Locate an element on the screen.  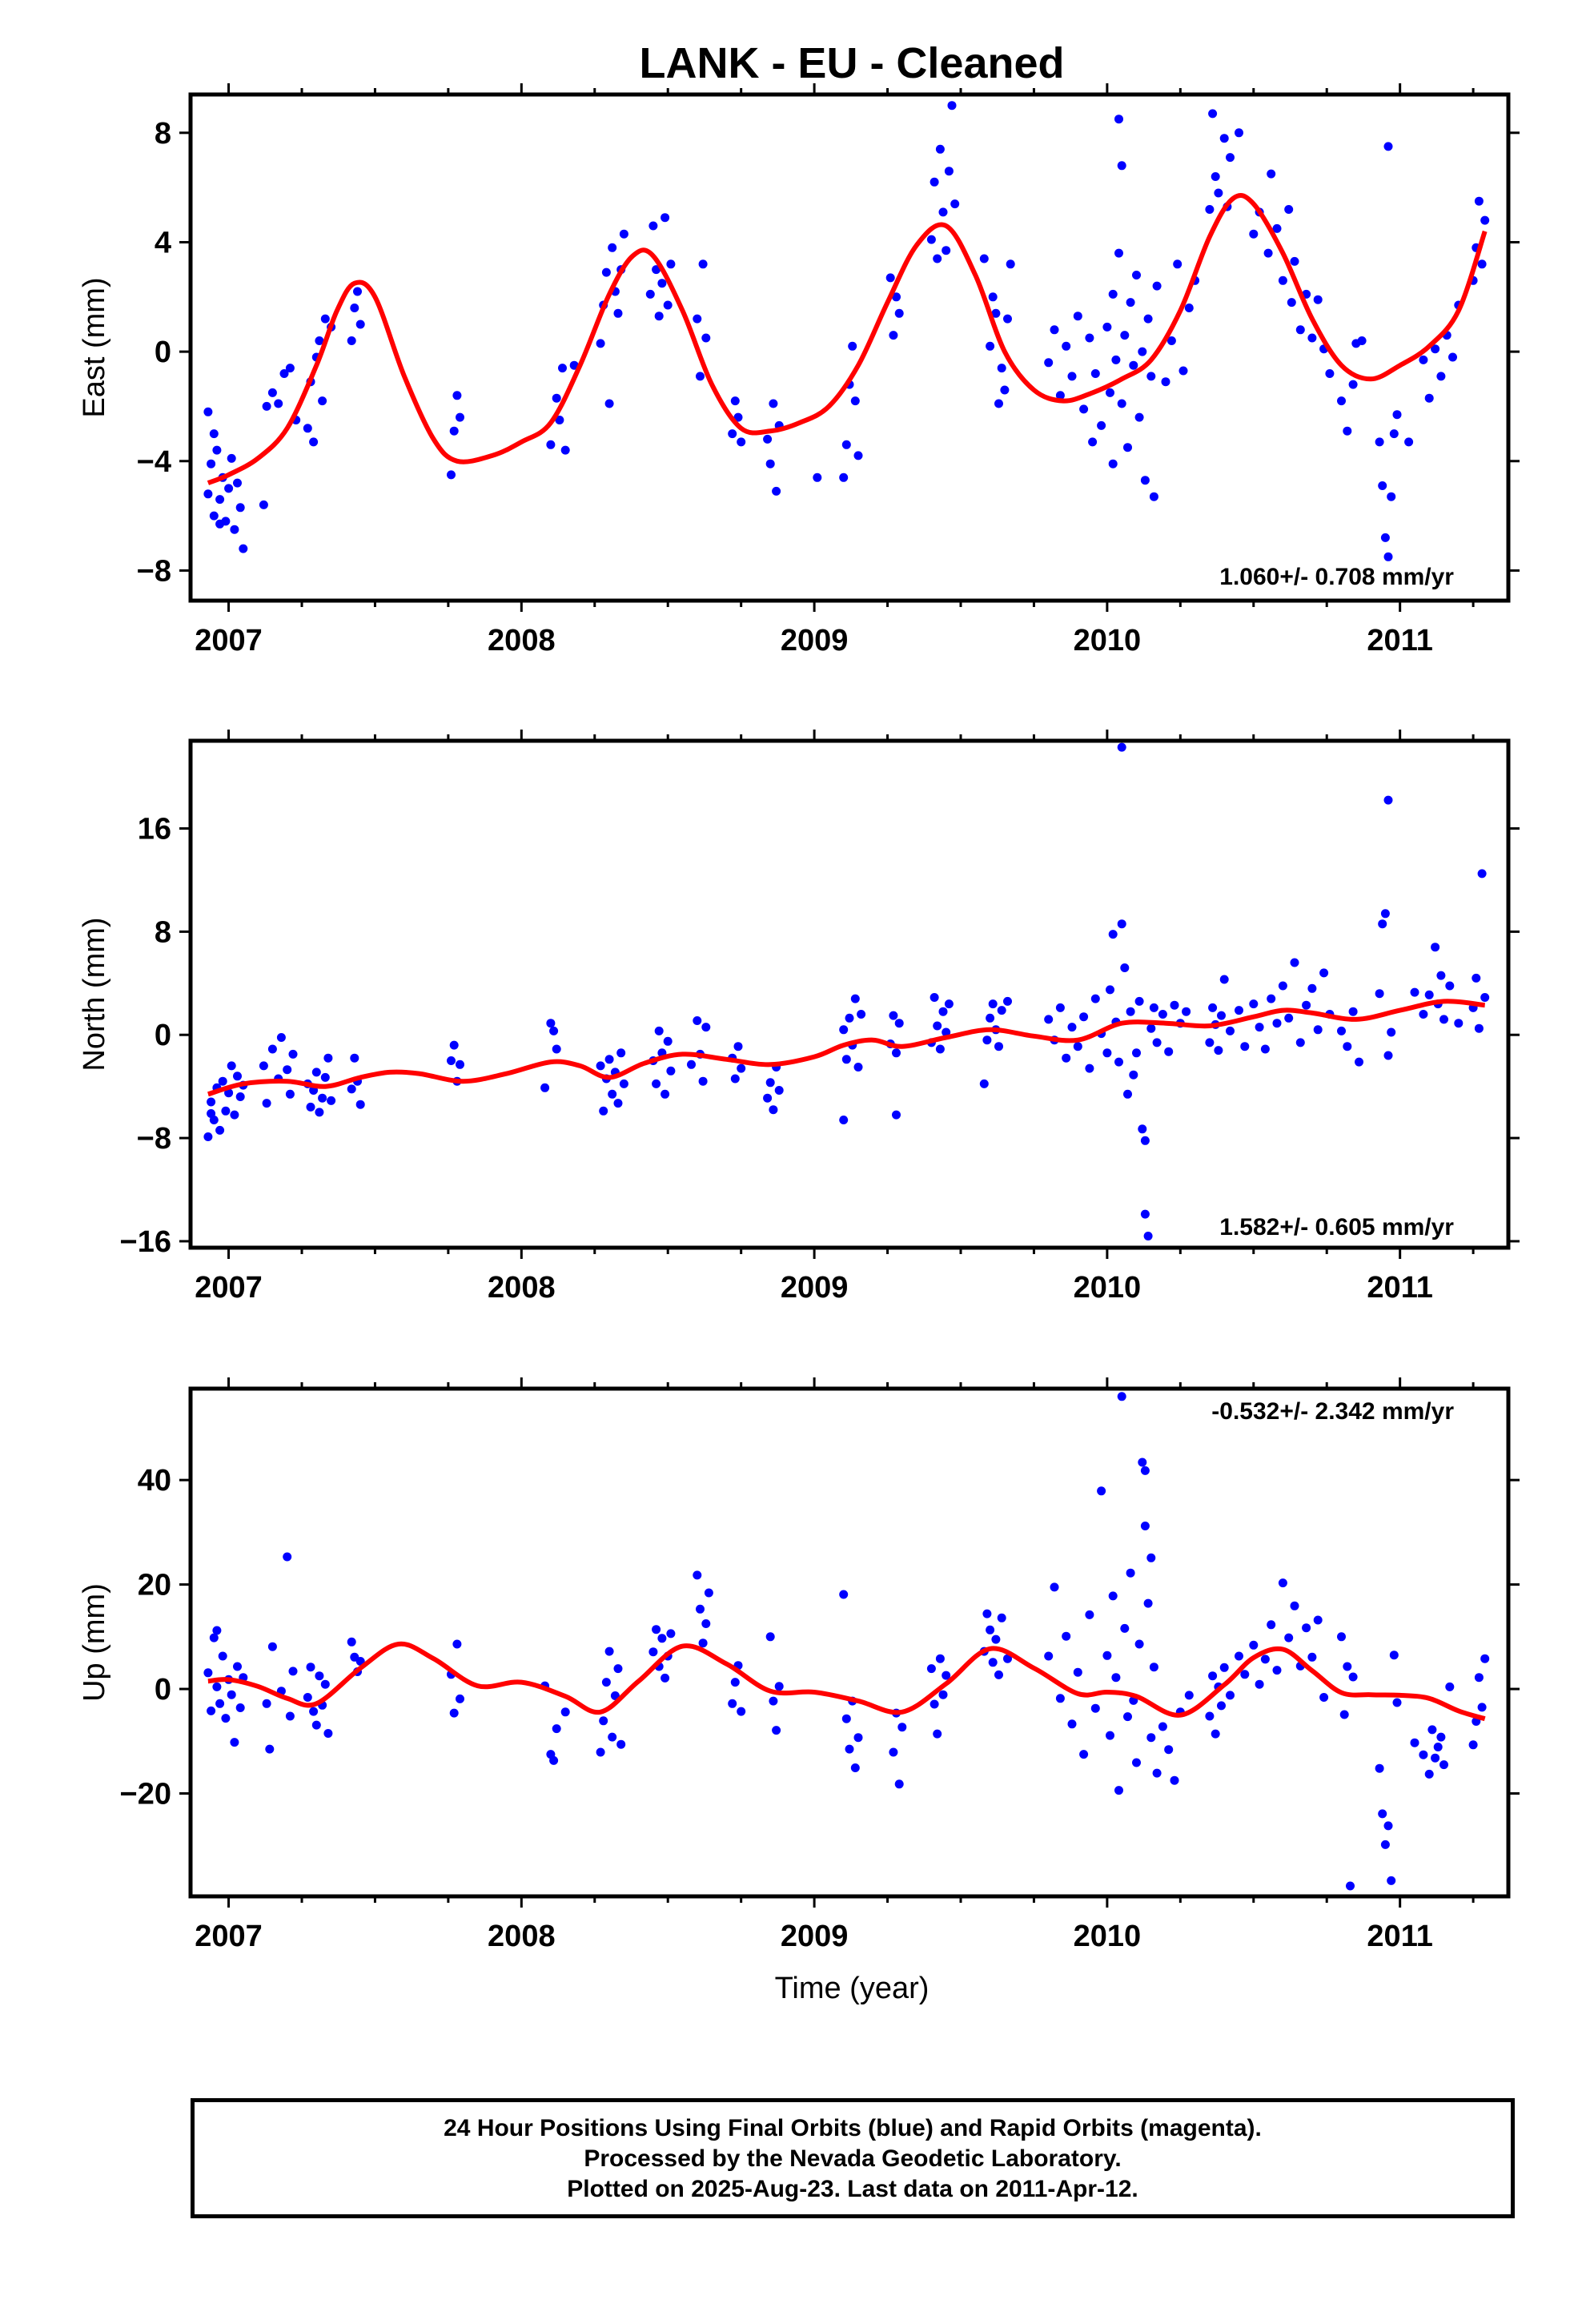
north-fit-line is located at coordinates (847, 1048).